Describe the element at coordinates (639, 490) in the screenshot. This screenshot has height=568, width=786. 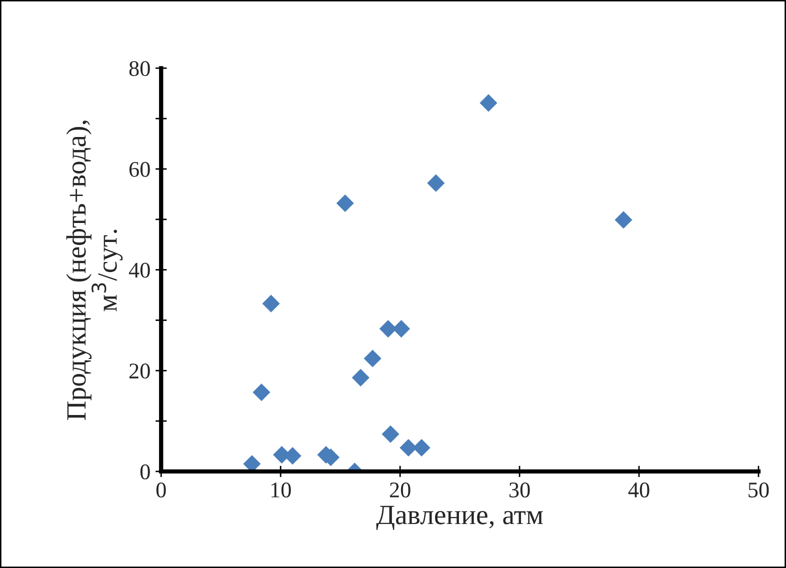
I see `x-tick-label: 40` at that location.